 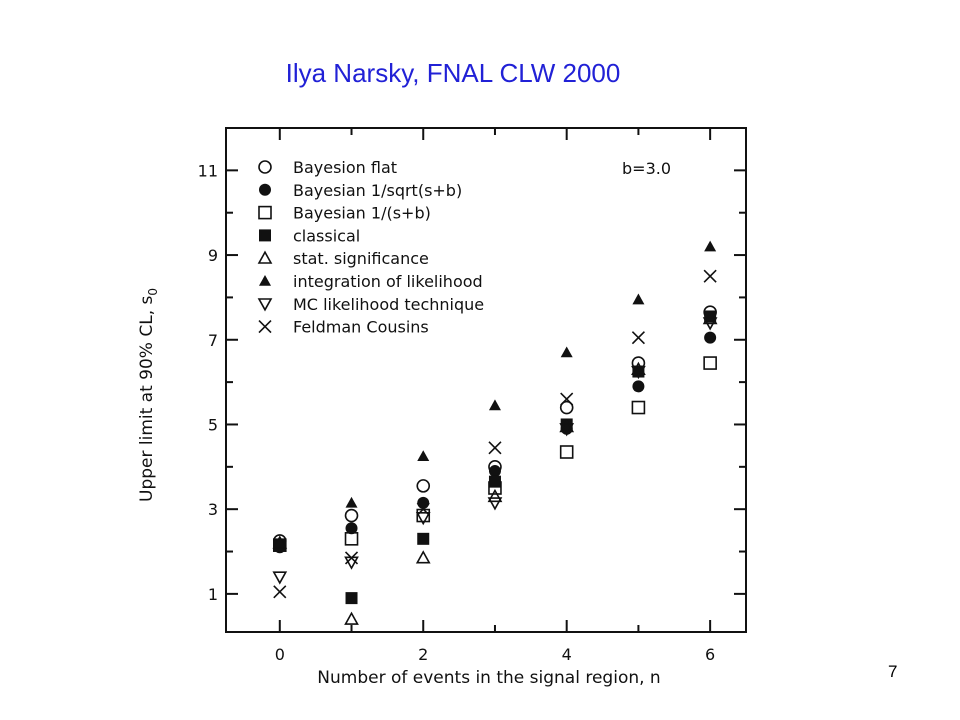 What do you see at coordinates (208, 170) in the screenshot?
I see `y-tick-label: 11` at bounding box center [208, 170].